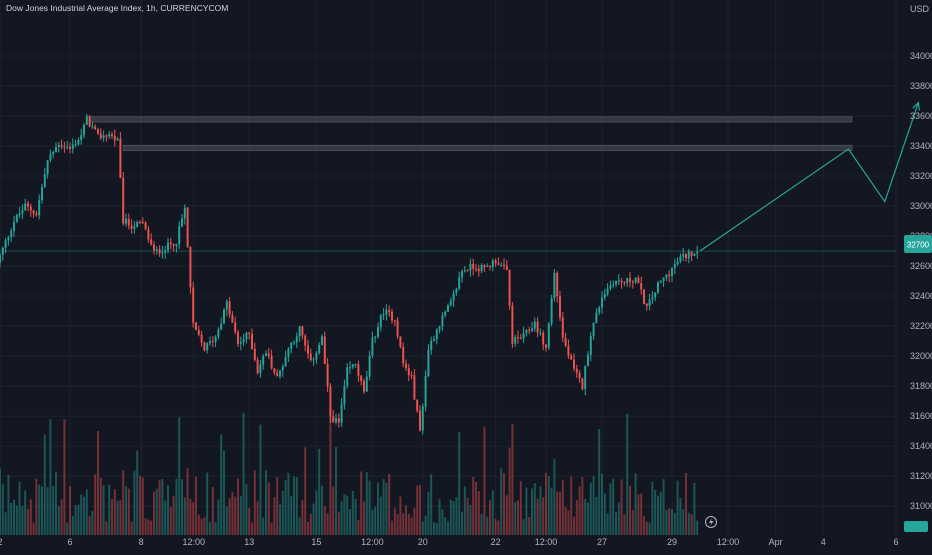 The width and height of the screenshot is (932, 555). Describe the element at coordinates (921, 56) in the screenshot. I see `y-tick-label: 34000` at that location.